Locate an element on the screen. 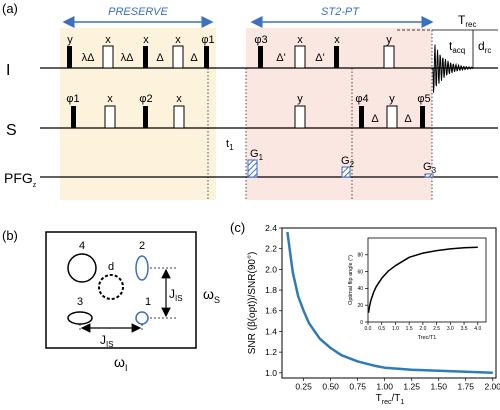  gradient-label: G1 is located at coordinates (257, 155).